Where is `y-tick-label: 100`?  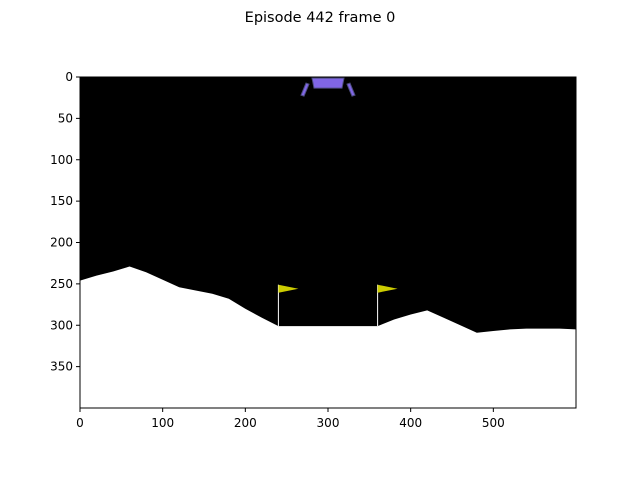
y-tick-label: 100 is located at coordinates (61, 160).